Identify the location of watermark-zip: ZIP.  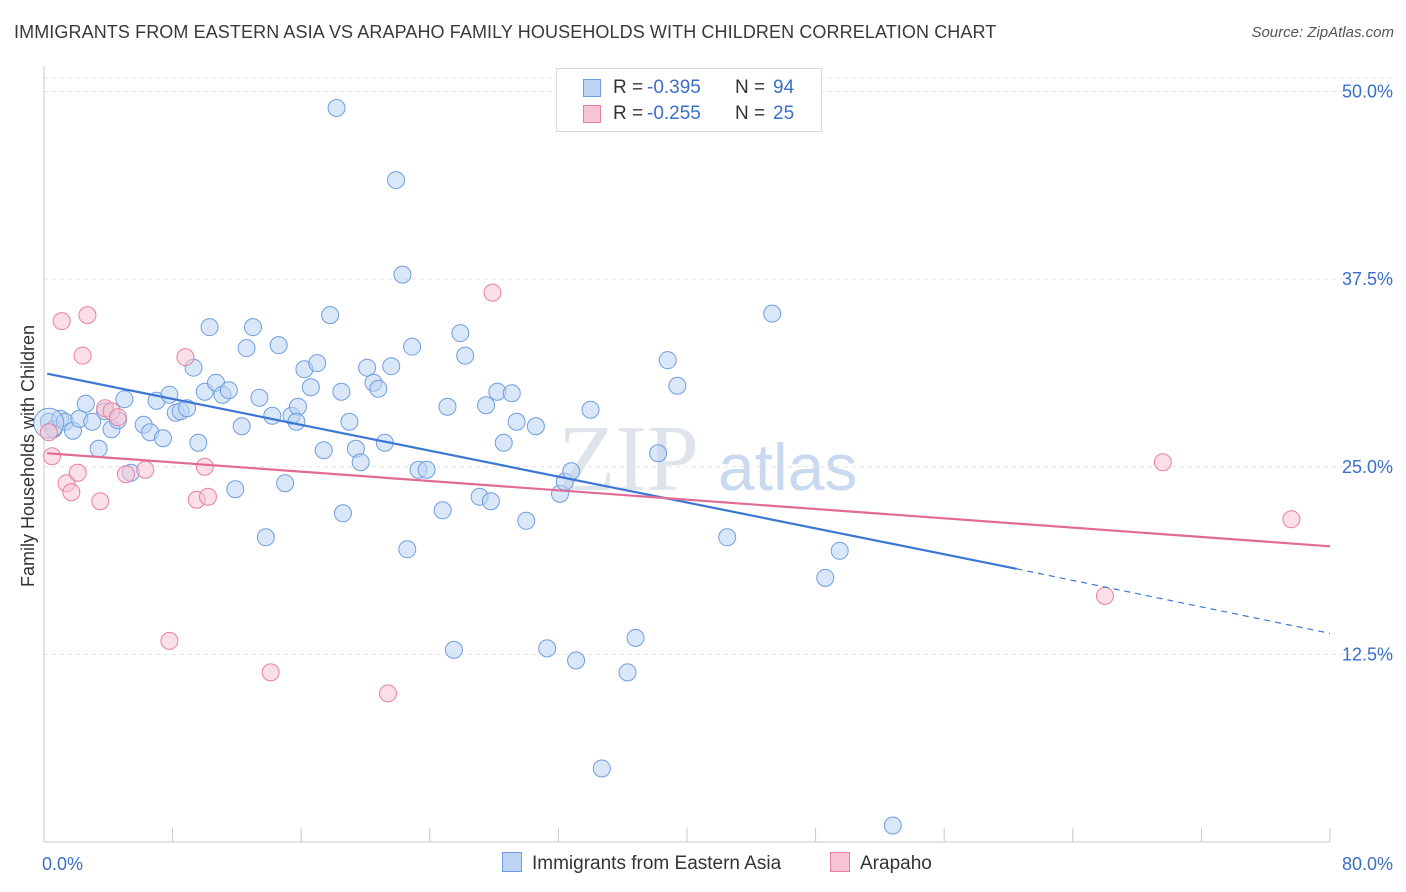
(628, 459).